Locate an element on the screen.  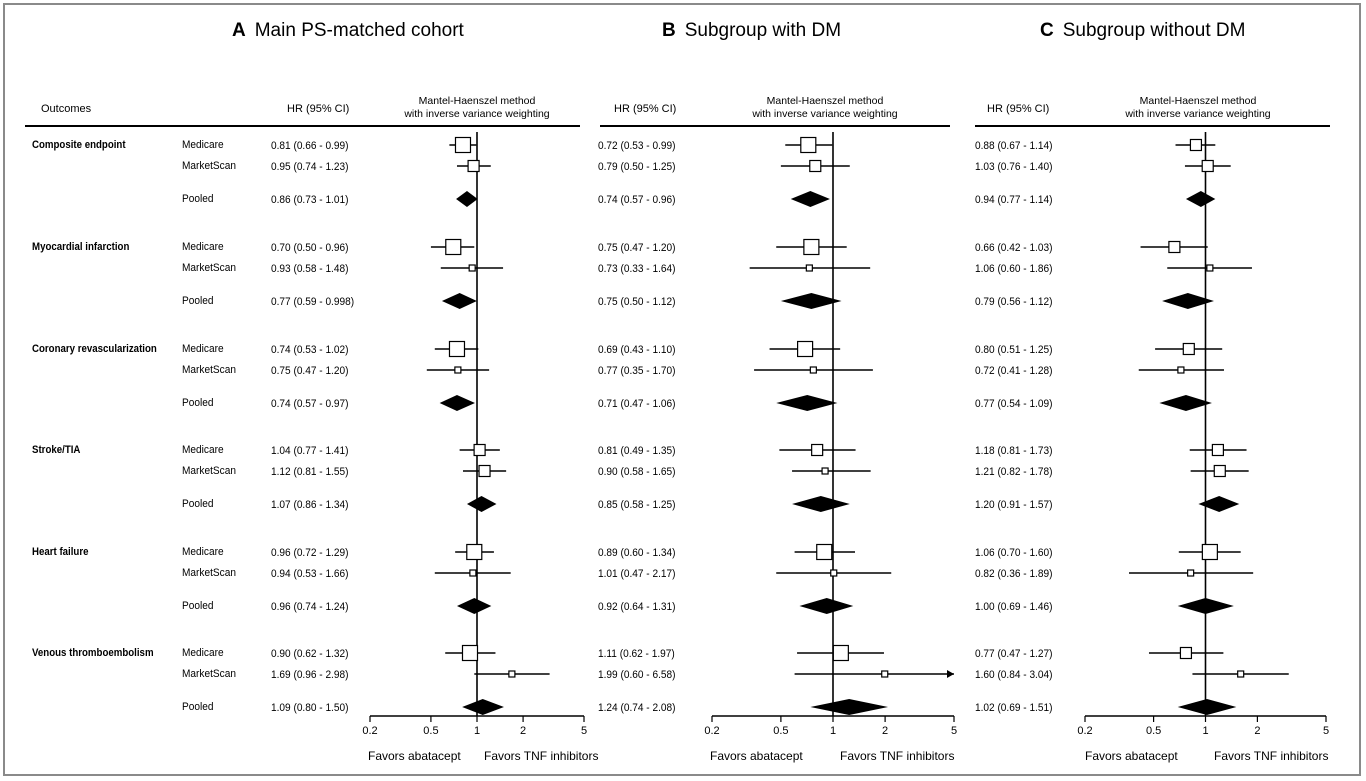
panel-c-favors-left: Favors abatacept is located at coordinates (1131, 756).